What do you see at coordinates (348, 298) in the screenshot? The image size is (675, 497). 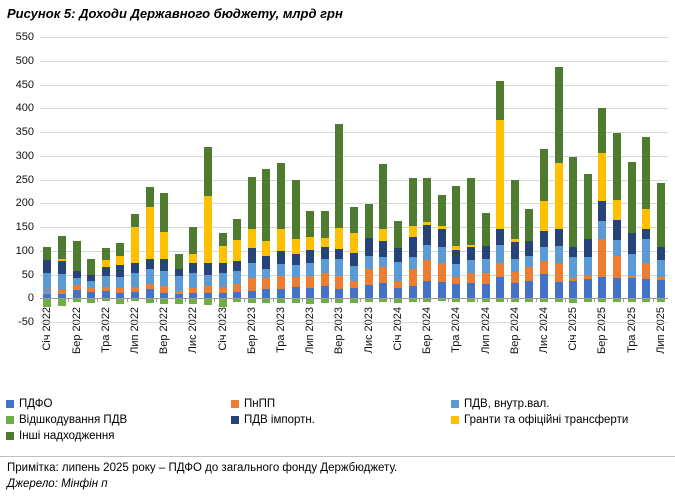 I see `x-axis-line: 0` at bounding box center [348, 298].